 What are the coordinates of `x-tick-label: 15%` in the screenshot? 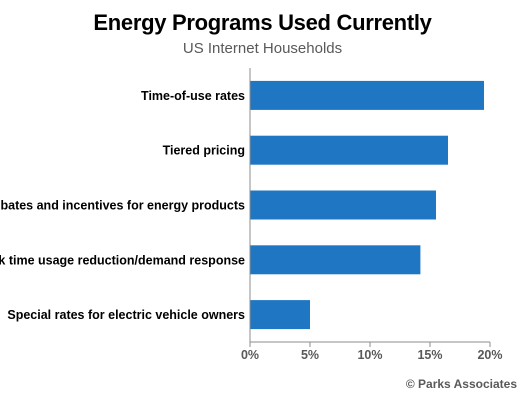 It's located at (429, 355).